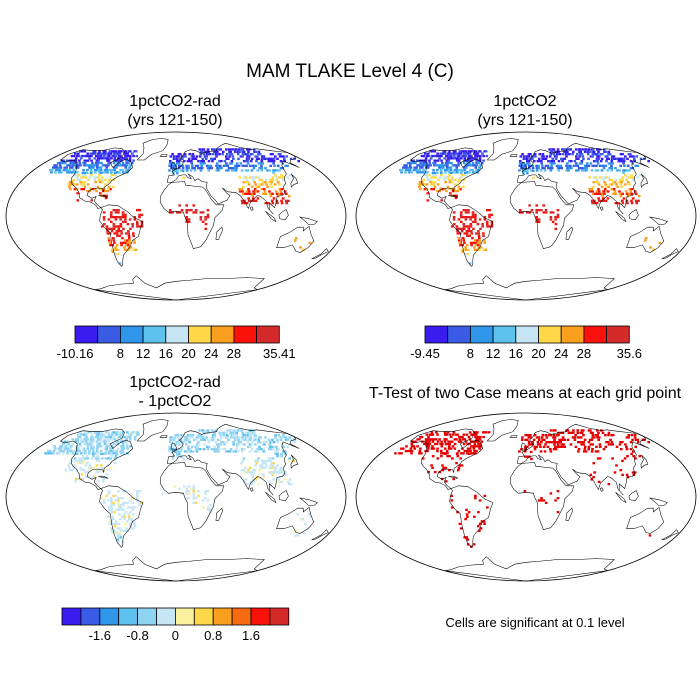 This screenshot has width=700, height=700. What do you see at coordinates (121, 235) in the screenshot?
I see `coastline-samerica` at bounding box center [121, 235].